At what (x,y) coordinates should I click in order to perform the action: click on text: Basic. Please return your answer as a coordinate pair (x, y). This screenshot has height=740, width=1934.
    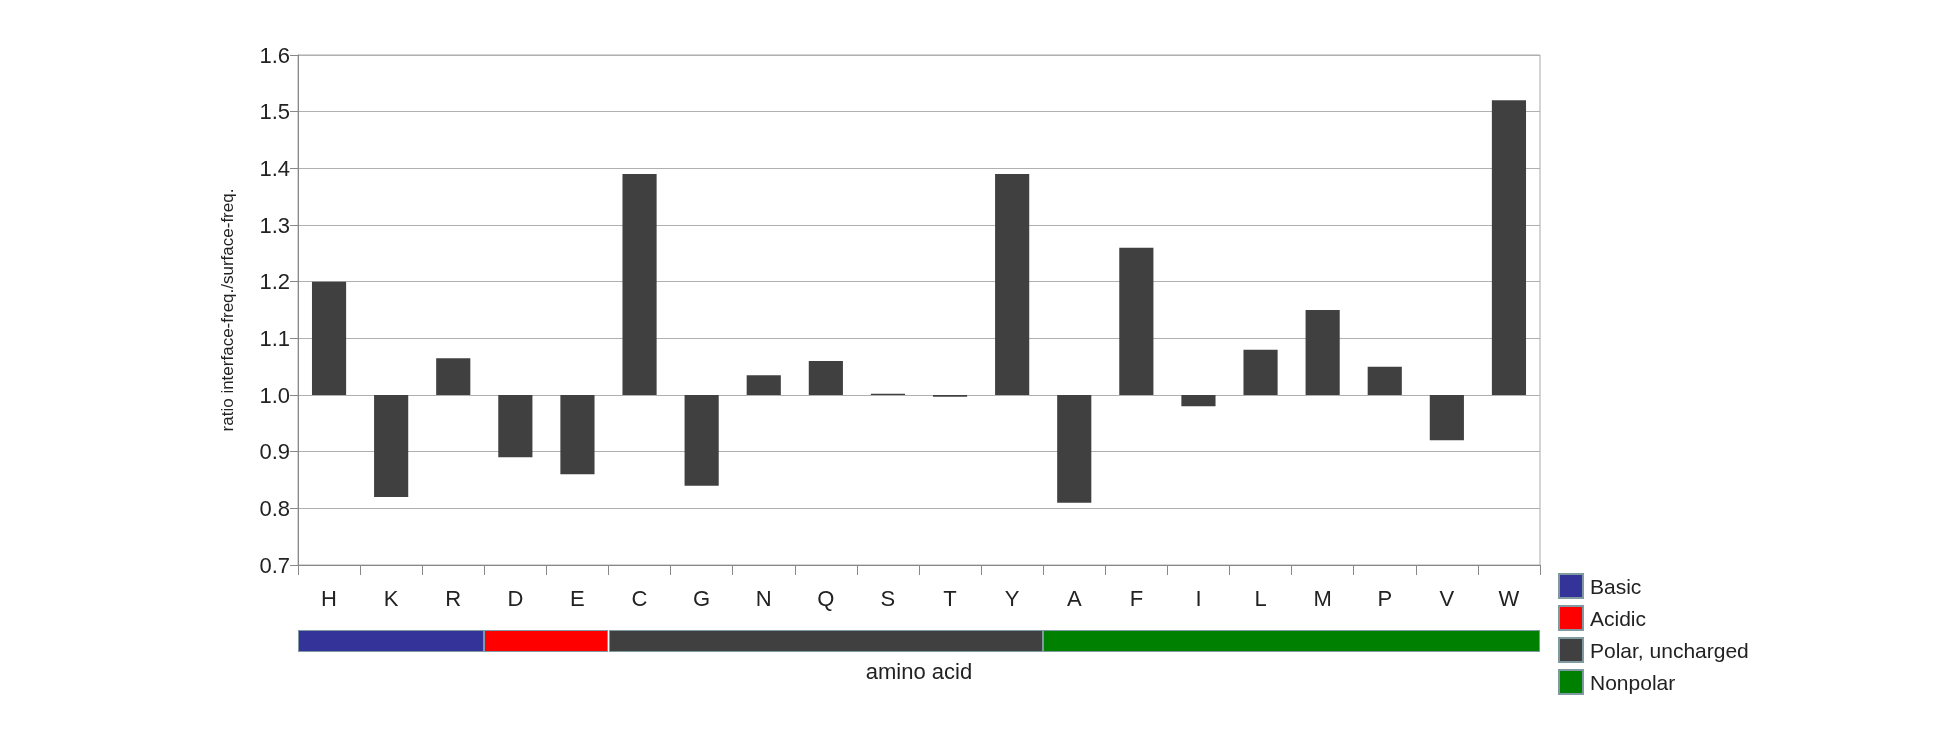
    Looking at the image, I should click on (1616, 586).